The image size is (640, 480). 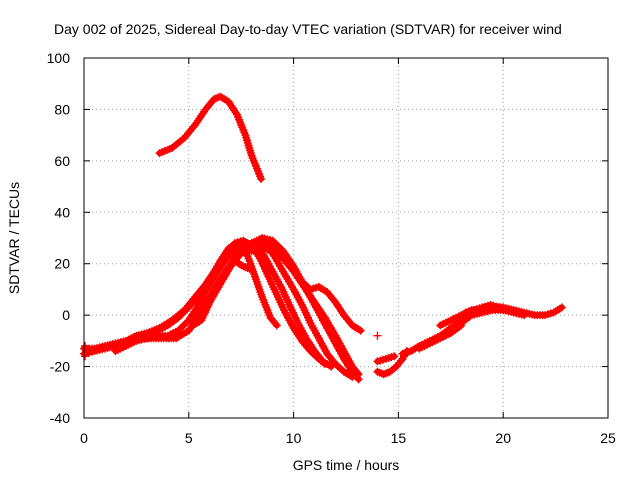 What do you see at coordinates (62, 161) in the screenshot?
I see `y-tick-label: 60` at bounding box center [62, 161].